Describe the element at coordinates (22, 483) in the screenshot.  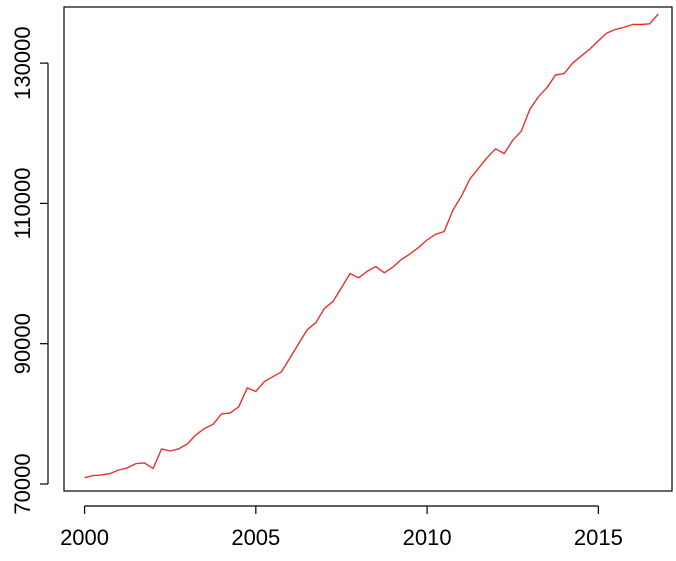
I see `y-tick-label: 70000` at that location.